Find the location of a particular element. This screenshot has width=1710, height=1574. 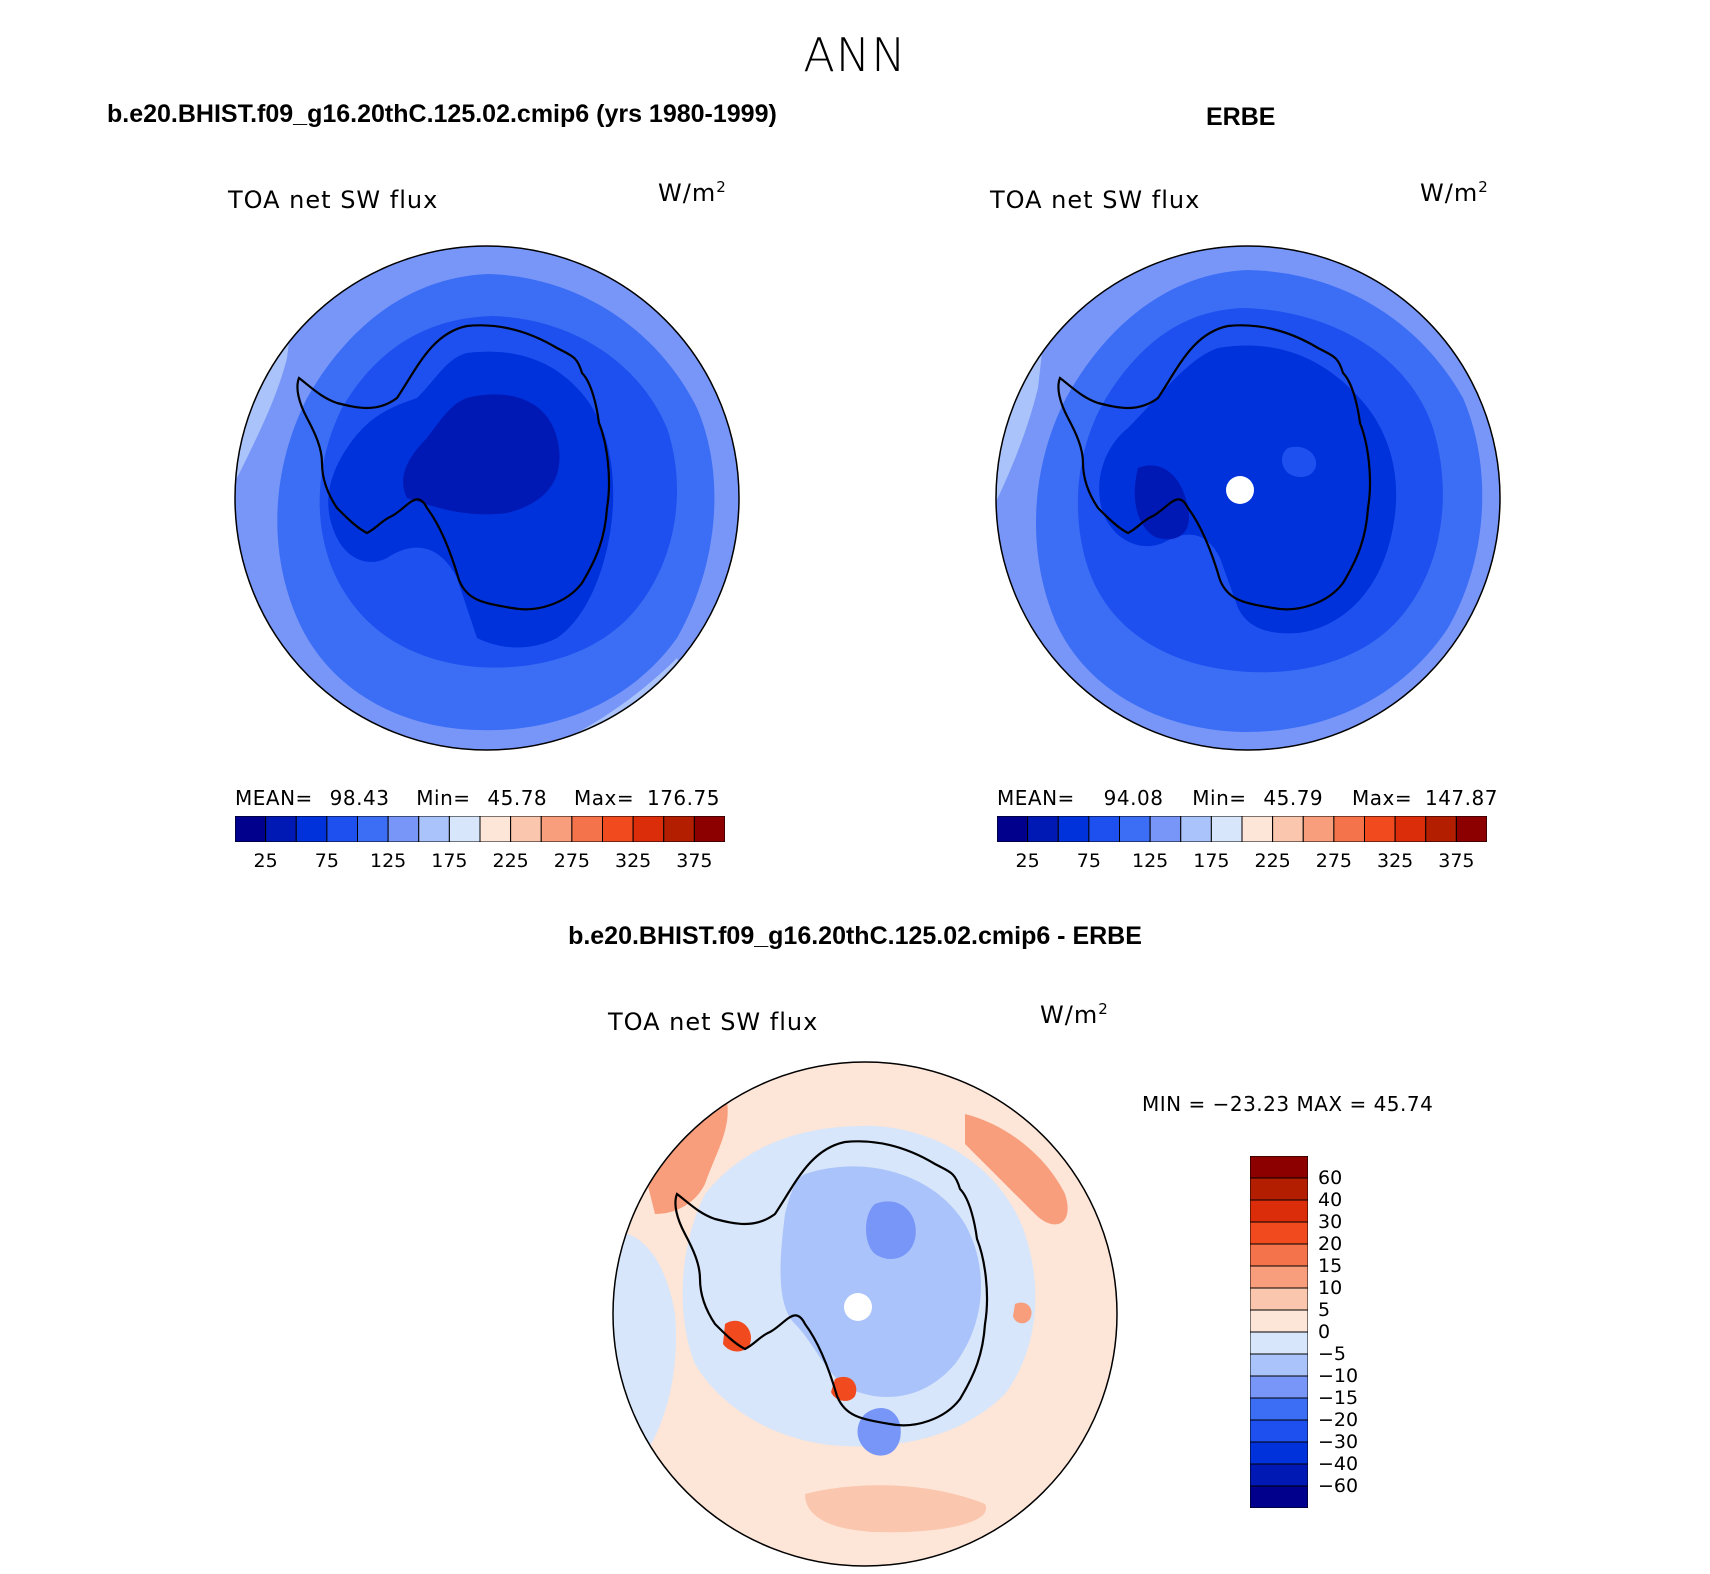

obs-colorbar-tick: 25 is located at coordinates (1027, 861).